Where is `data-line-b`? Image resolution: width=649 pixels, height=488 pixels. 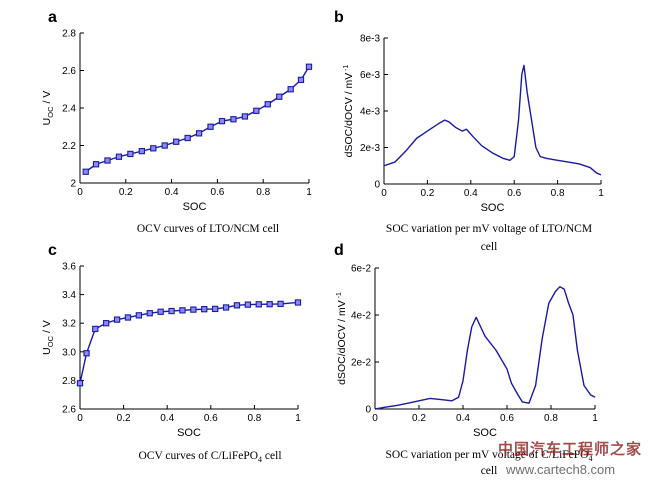
data-line-b is located at coordinates (492, 120).